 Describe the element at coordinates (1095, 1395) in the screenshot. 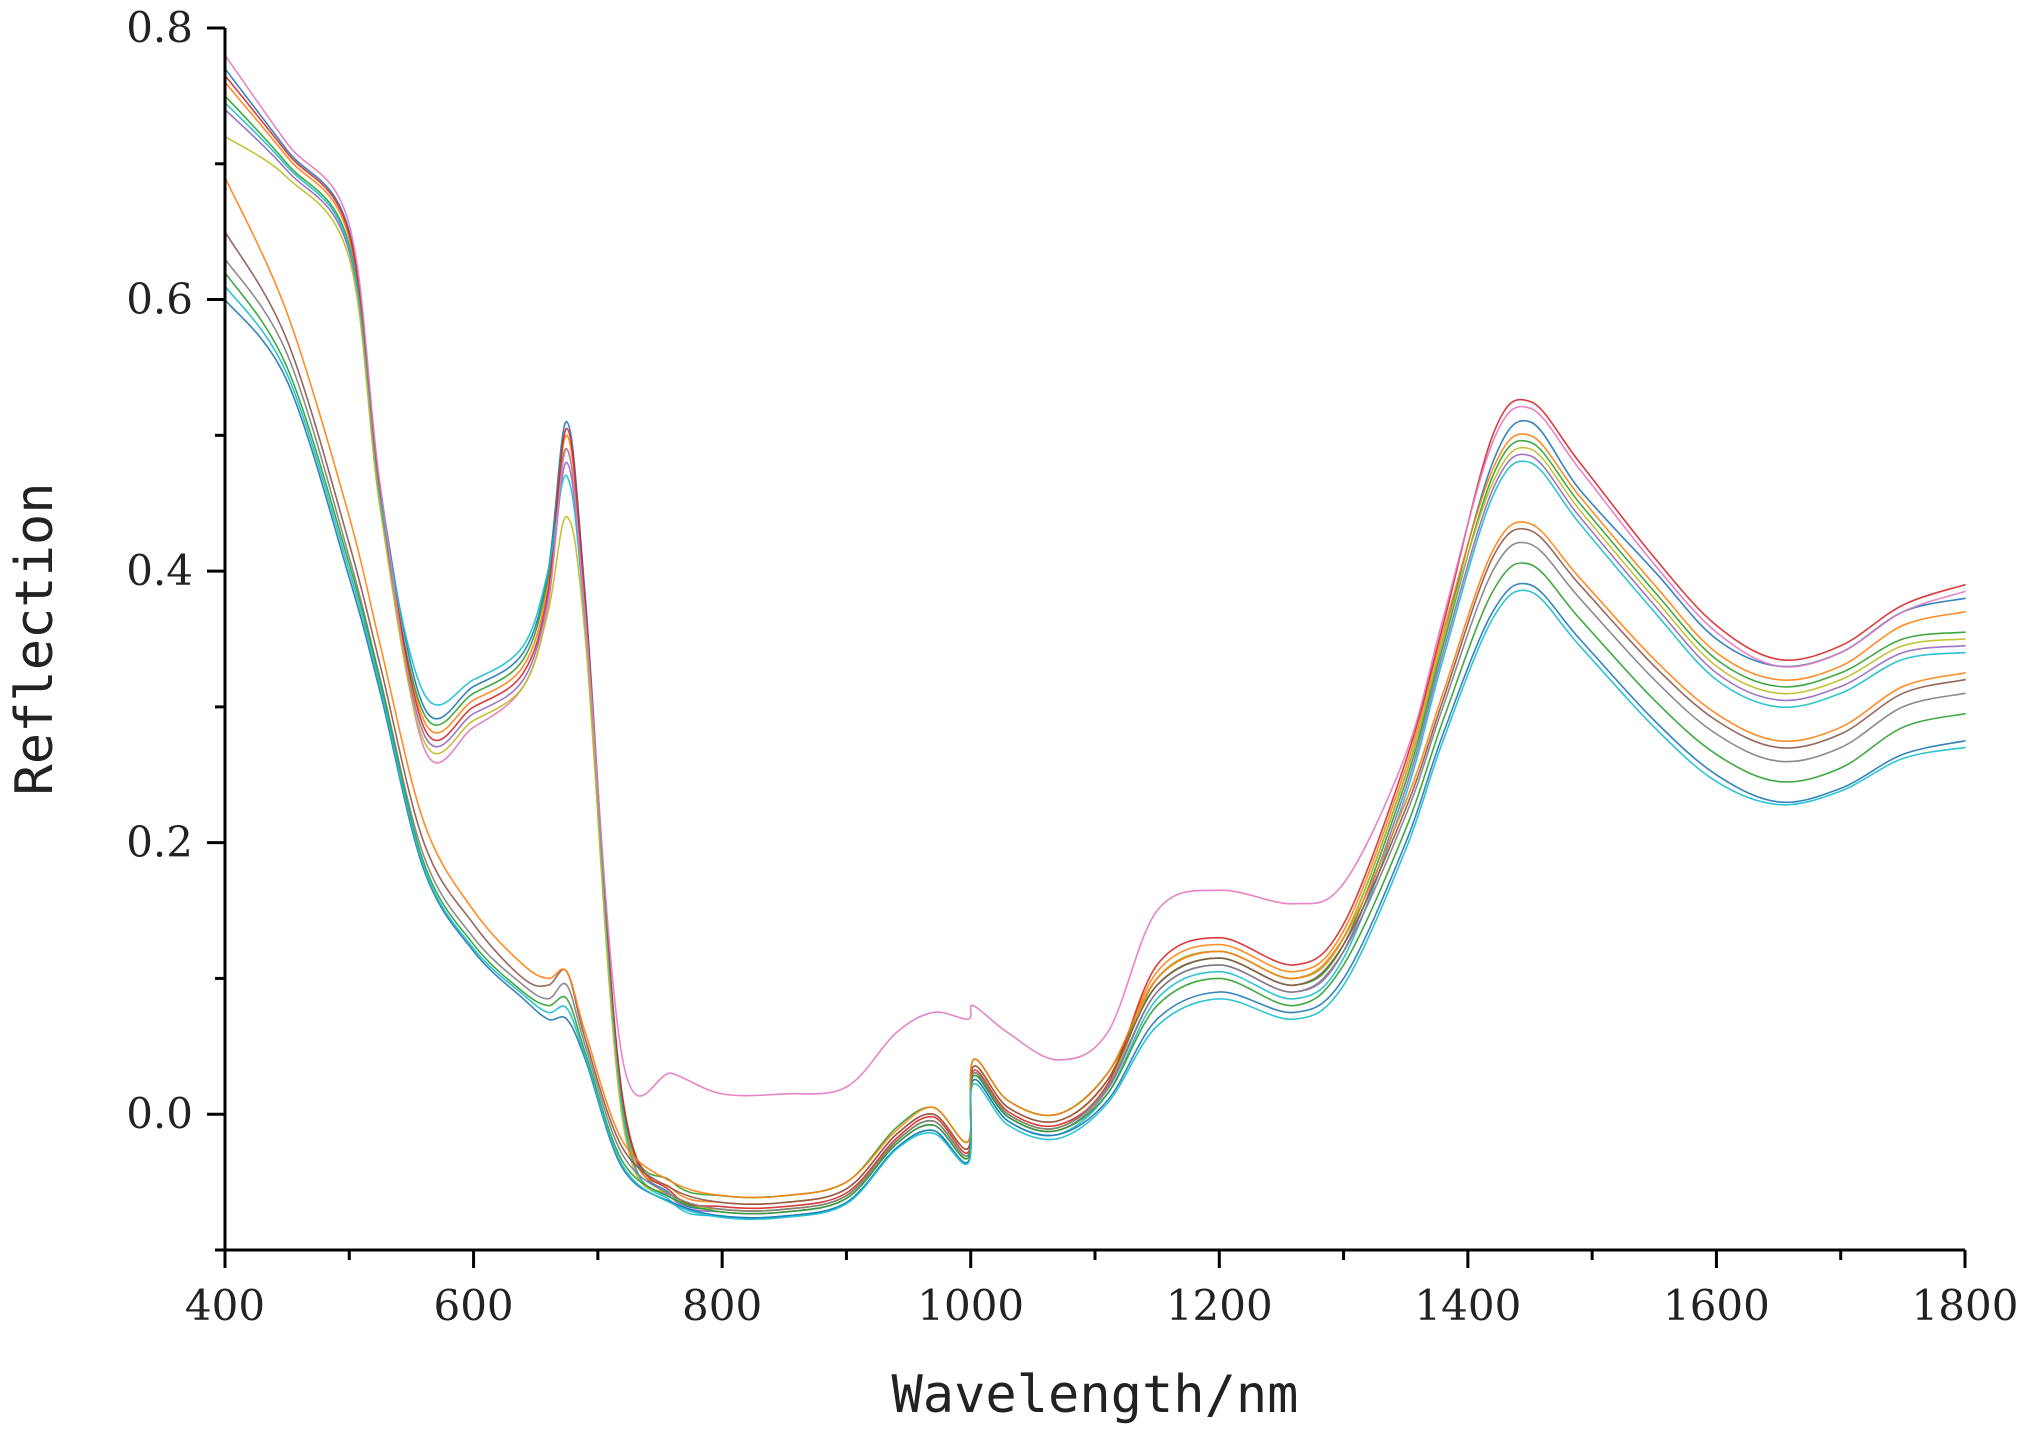

I see `x-axis-title: Wavelength/nm` at that location.